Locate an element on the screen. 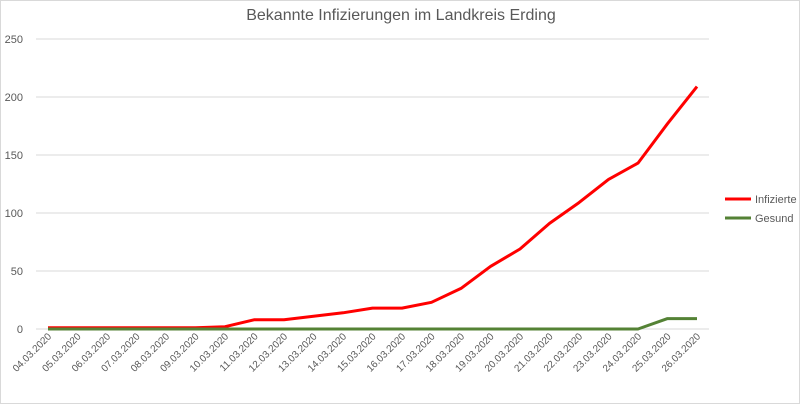  series-line-gesund is located at coordinates (372, 324).